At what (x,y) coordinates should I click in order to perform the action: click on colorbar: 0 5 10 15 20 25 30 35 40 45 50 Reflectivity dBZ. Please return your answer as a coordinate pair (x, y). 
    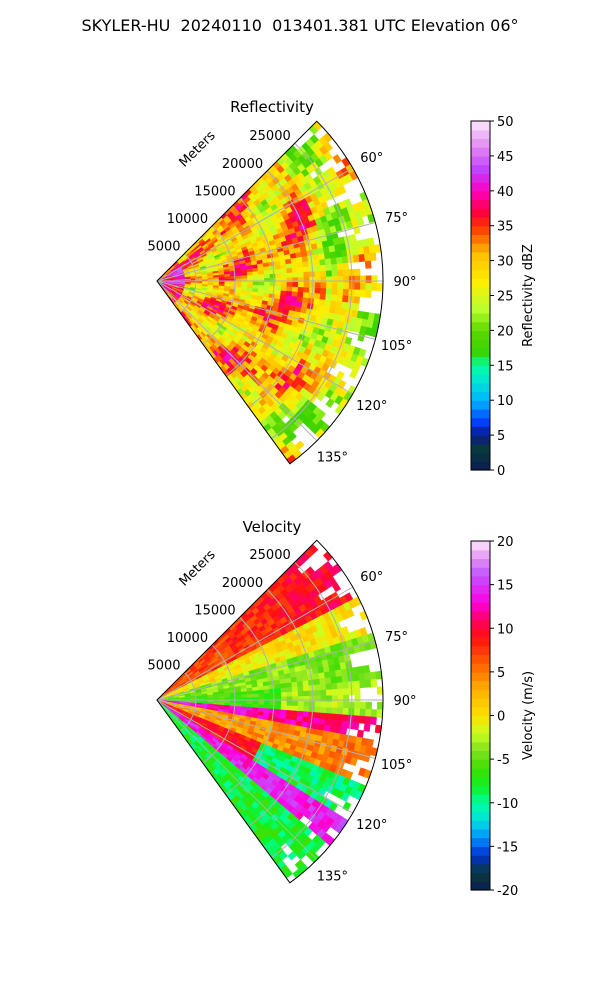
    Looking at the image, I should click on (503, 297).